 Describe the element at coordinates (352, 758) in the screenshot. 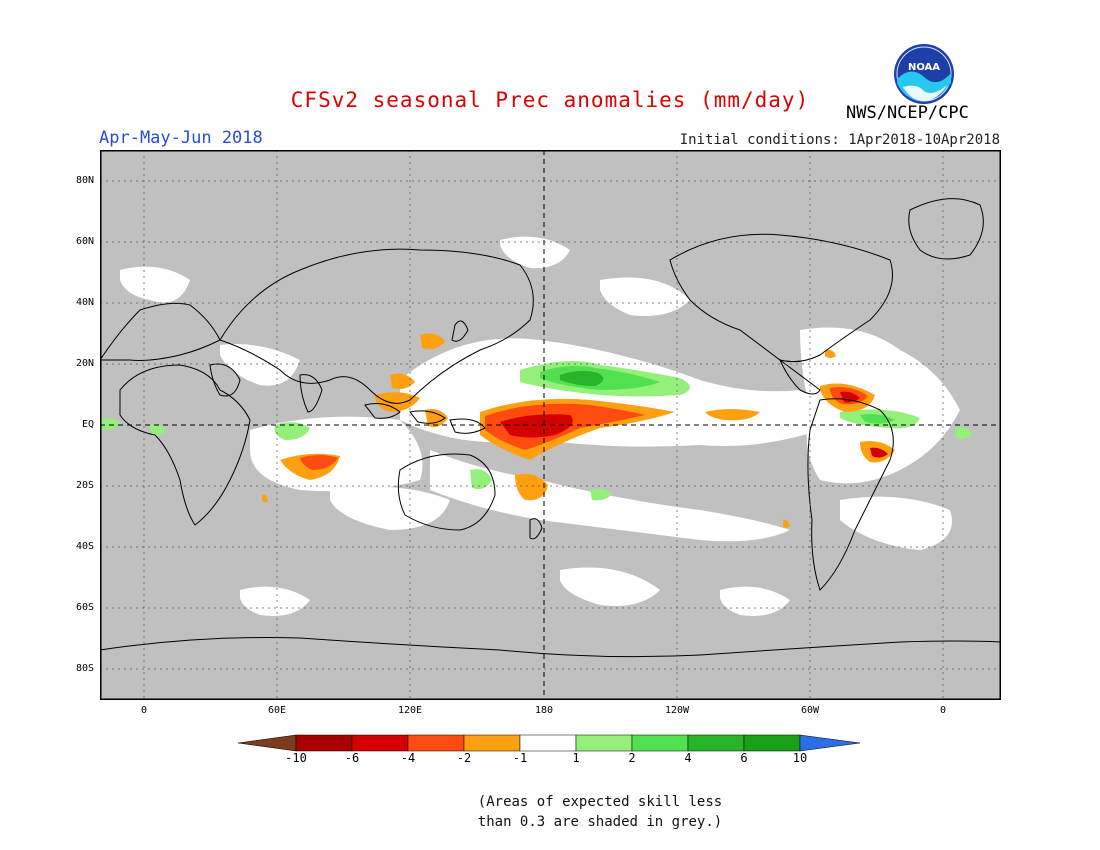

I see `colorbar-label: -6` at that location.